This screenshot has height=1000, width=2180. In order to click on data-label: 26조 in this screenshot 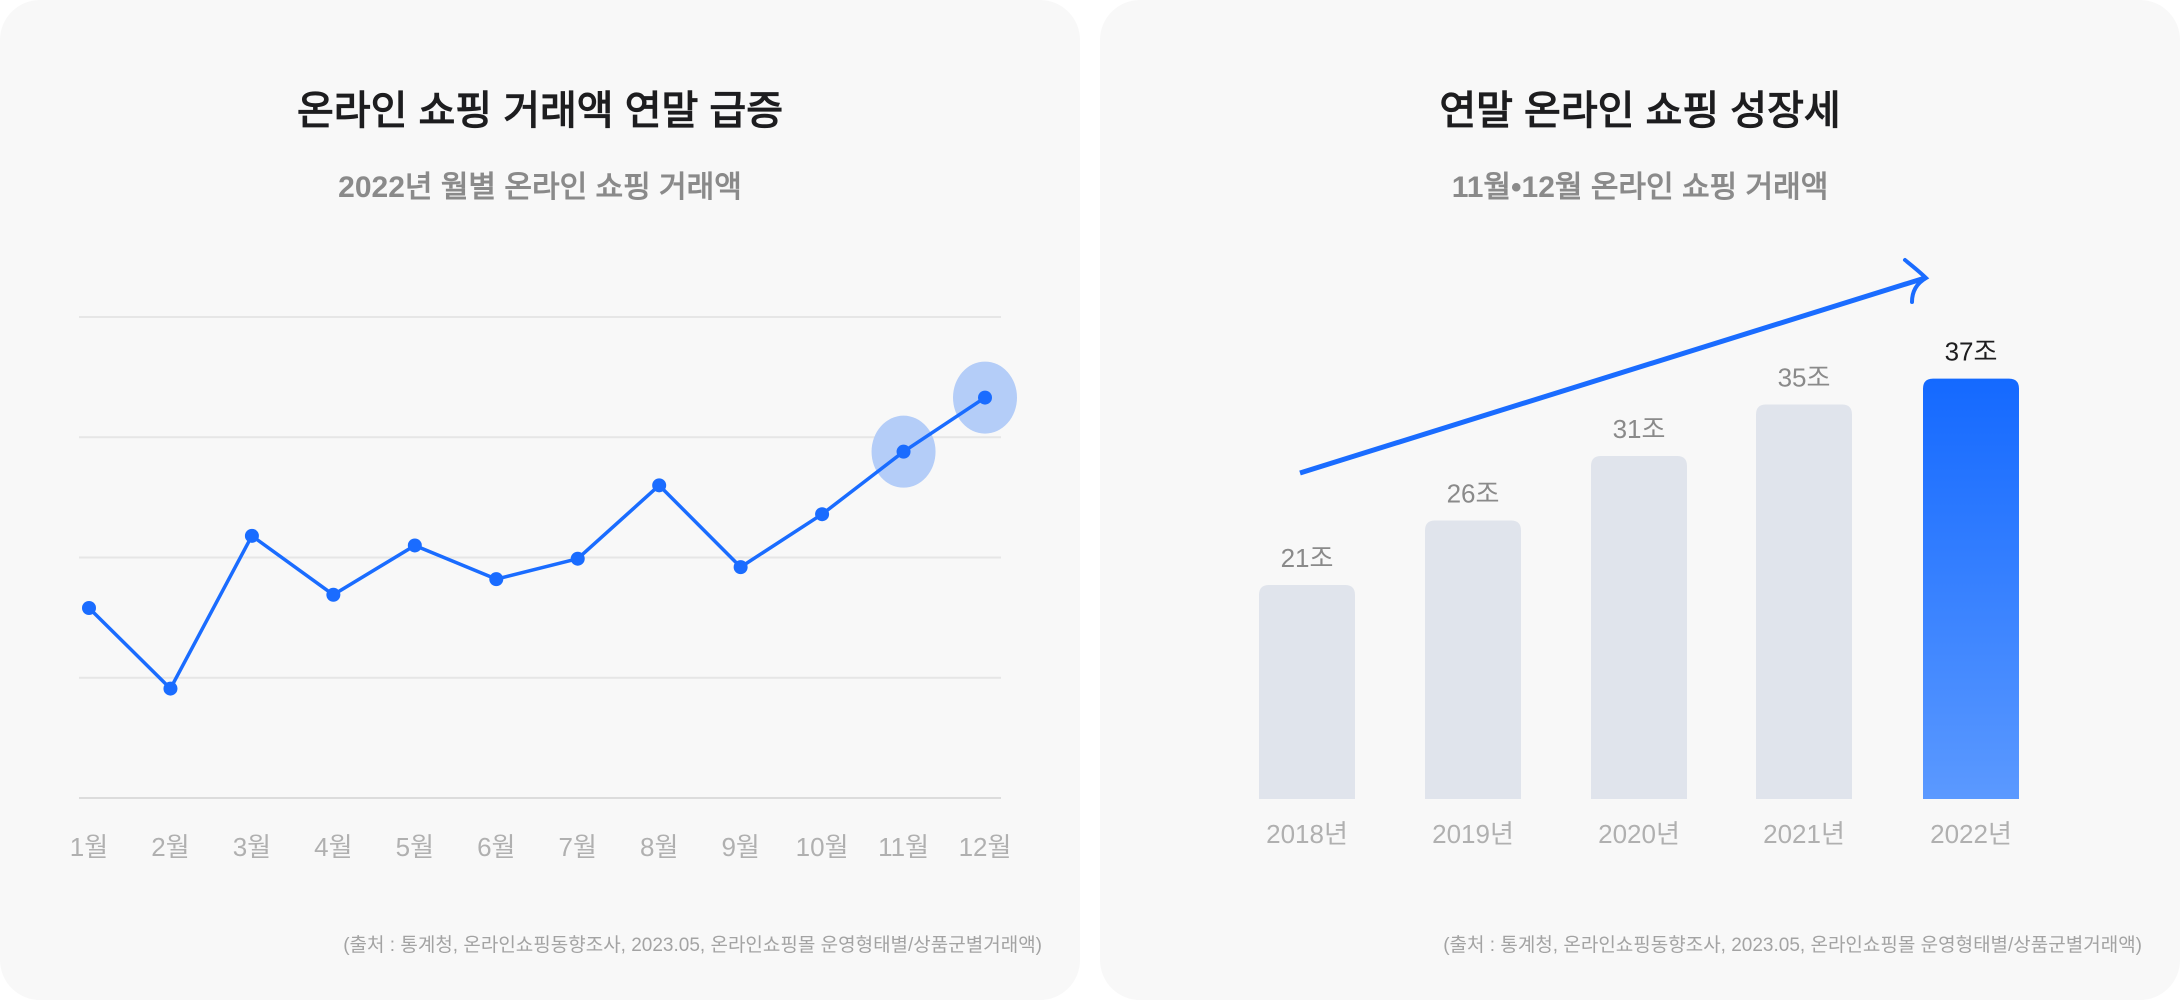, I will do `click(1473, 494)`.